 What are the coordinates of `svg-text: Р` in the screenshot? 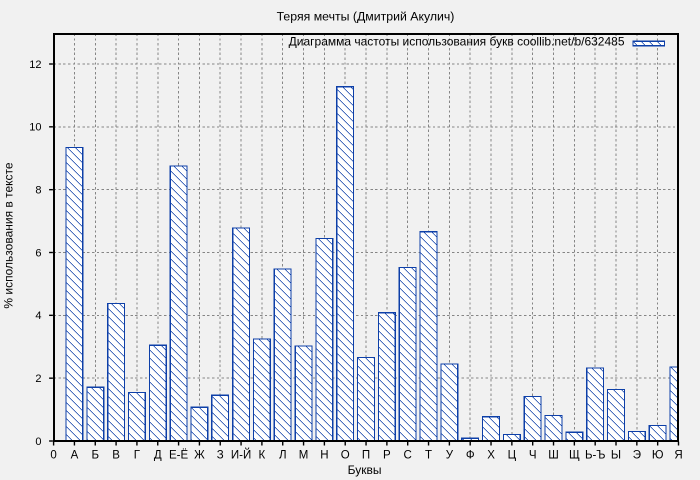 It's located at (387, 455).